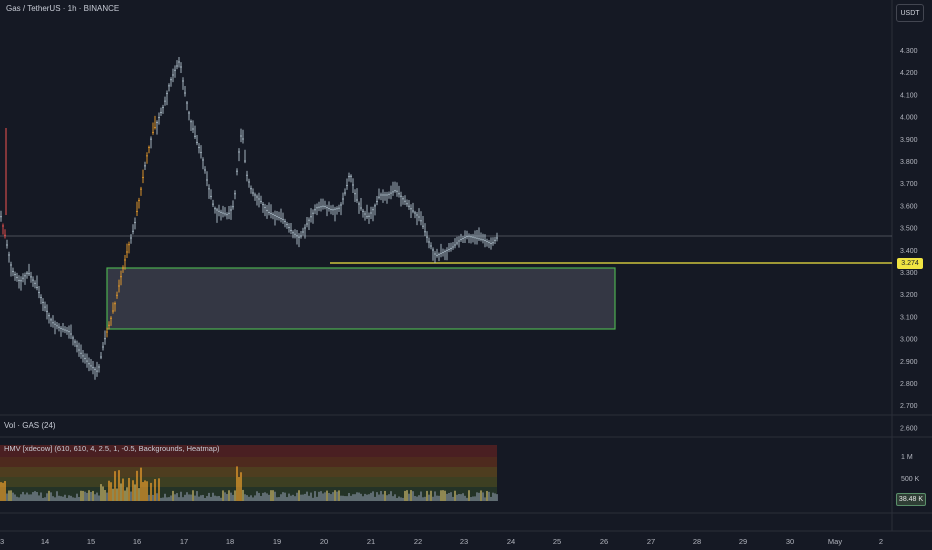 The height and width of the screenshot is (550, 932). I want to click on price-axis-label: 3.300, so click(909, 273).